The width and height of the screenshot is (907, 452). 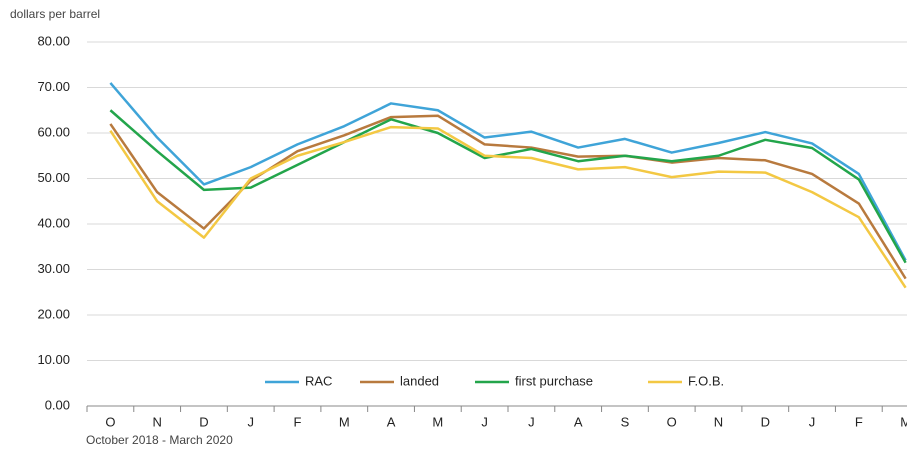 What do you see at coordinates (318, 380) in the screenshot?
I see `legend-label: RAC` at bounding box center [318, 380].